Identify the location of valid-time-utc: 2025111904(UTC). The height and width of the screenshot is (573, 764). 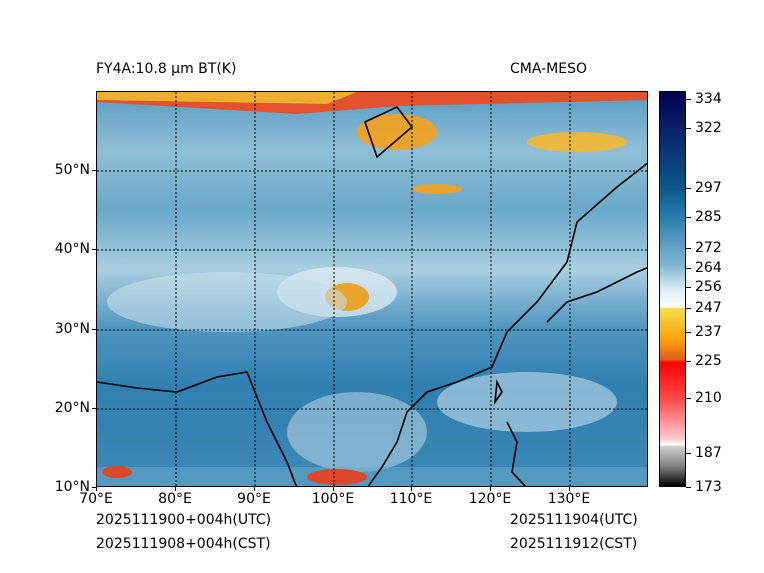
(574, 520).